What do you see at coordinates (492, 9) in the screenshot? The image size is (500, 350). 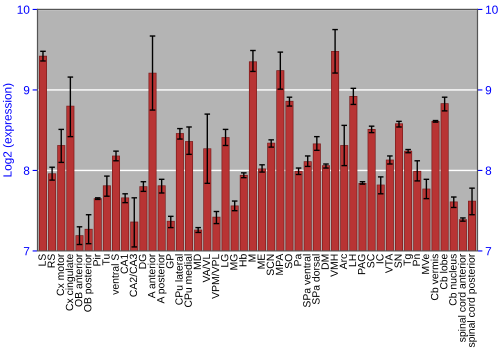 I see `y2-tick-label: 10` at bounding box center [492, 9].